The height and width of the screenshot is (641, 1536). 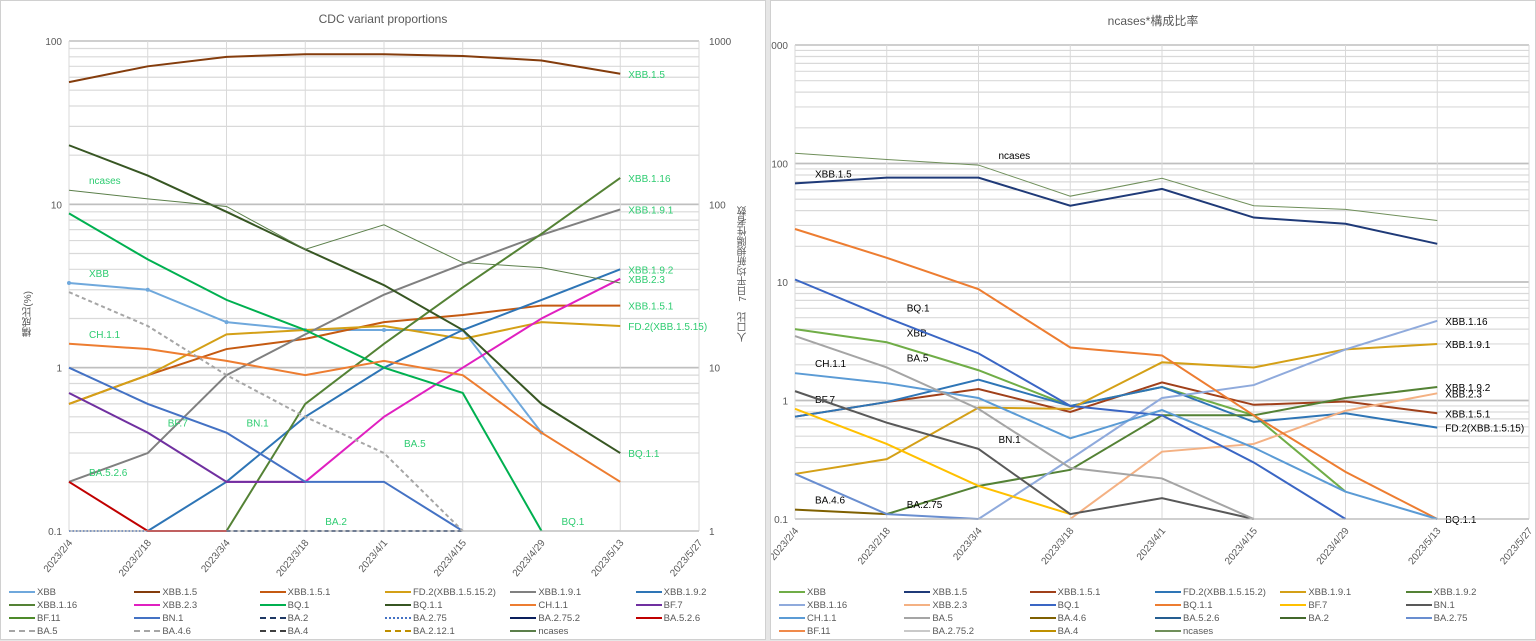 I want to click on series-data-label: BQ.1.1, so click(x=1461, y=520).